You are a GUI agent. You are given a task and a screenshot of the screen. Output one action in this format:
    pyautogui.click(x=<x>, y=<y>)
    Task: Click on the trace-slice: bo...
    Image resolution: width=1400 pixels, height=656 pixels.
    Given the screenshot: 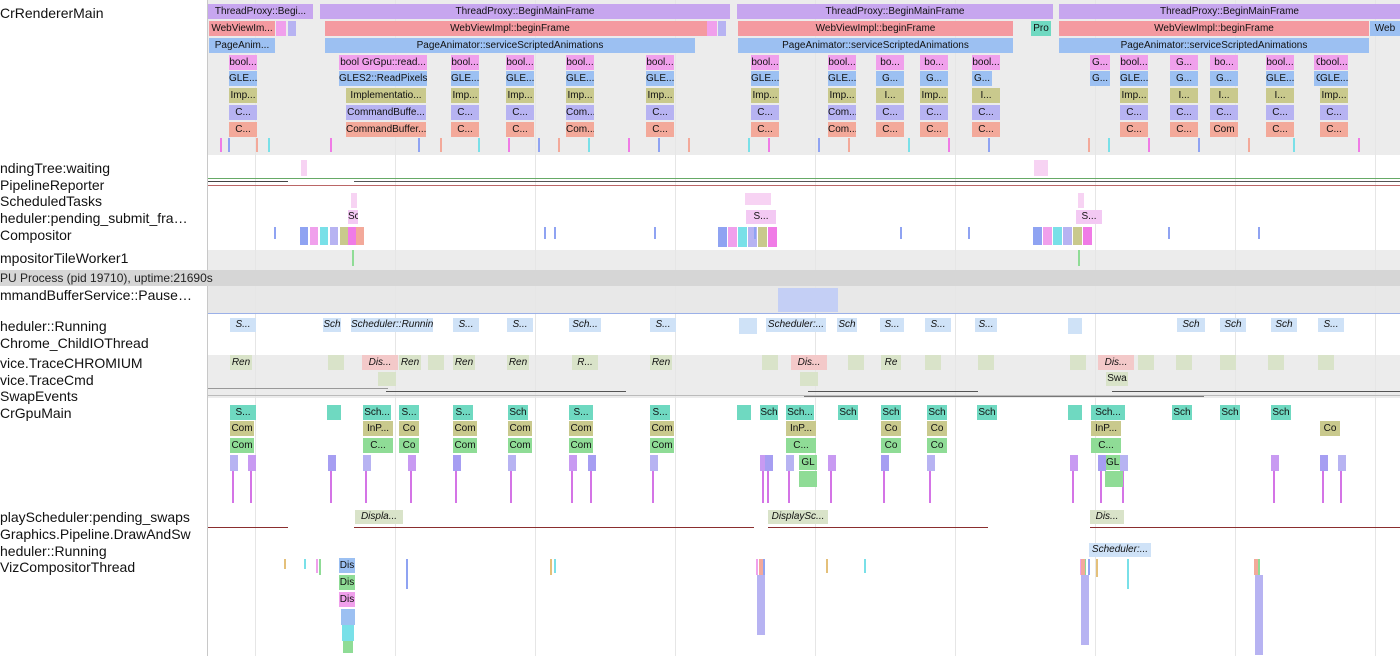 What is the action you would take?
    pyautogui.click(x=890, y=62)
    